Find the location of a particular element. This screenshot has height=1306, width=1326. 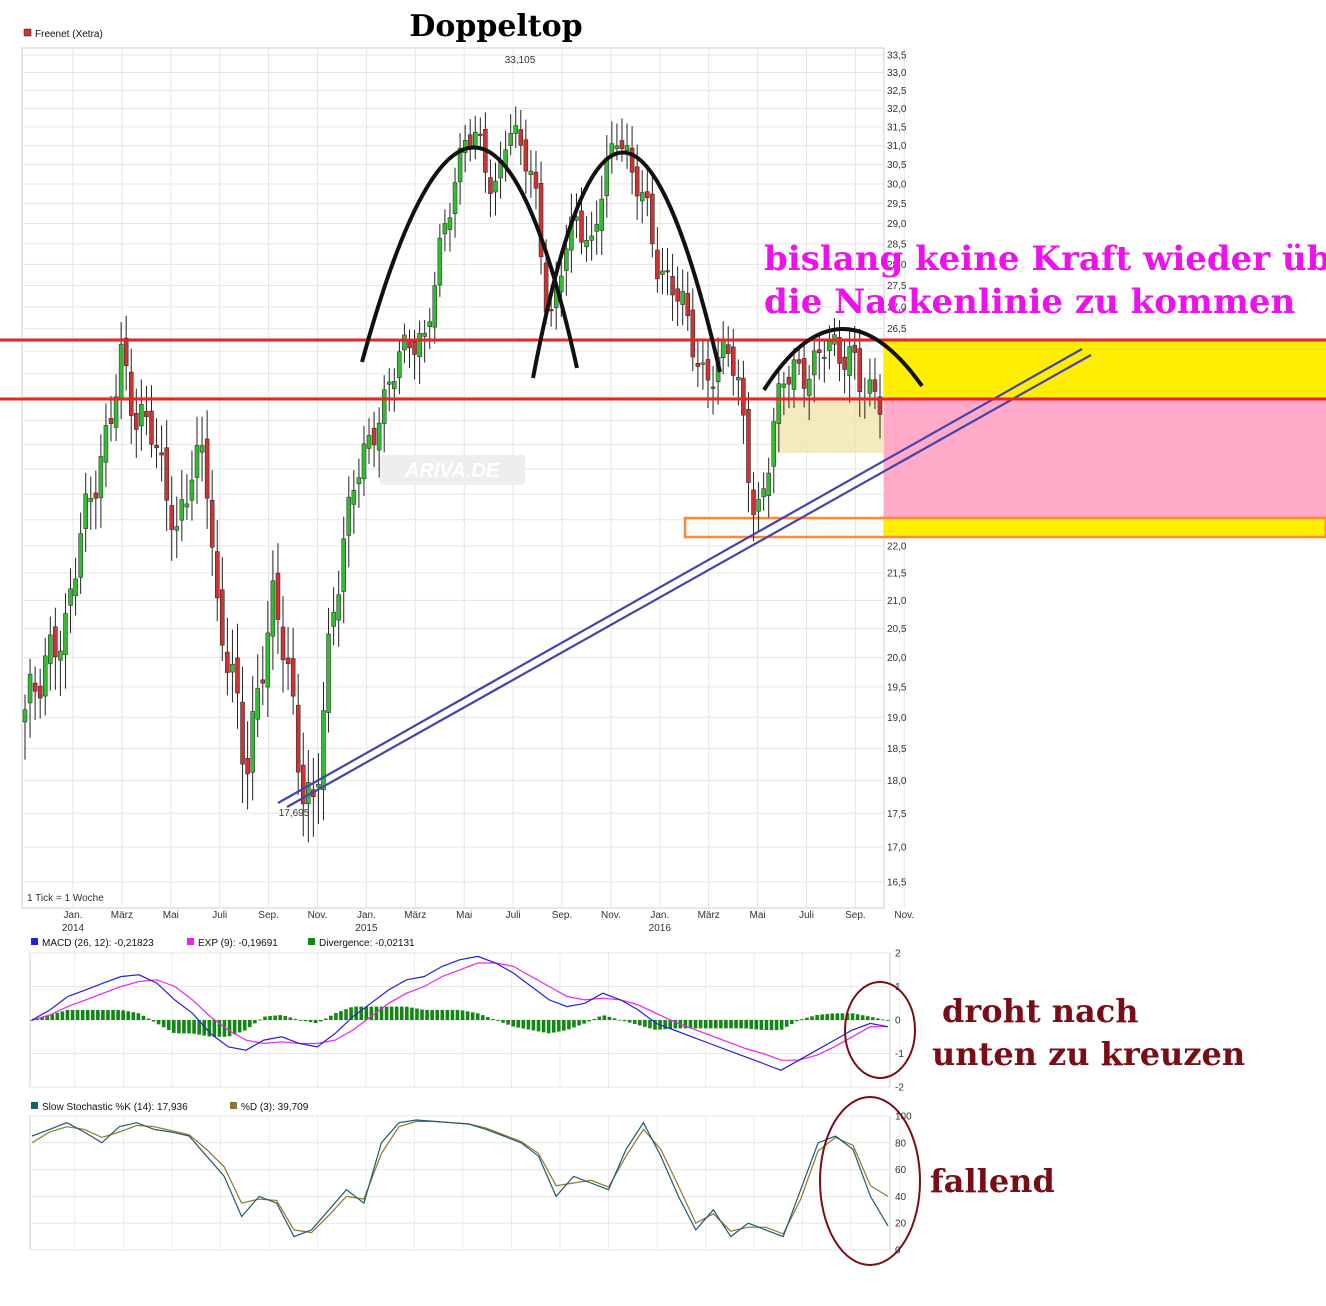

support-zone-outline is located at coordinates (1004, 527).